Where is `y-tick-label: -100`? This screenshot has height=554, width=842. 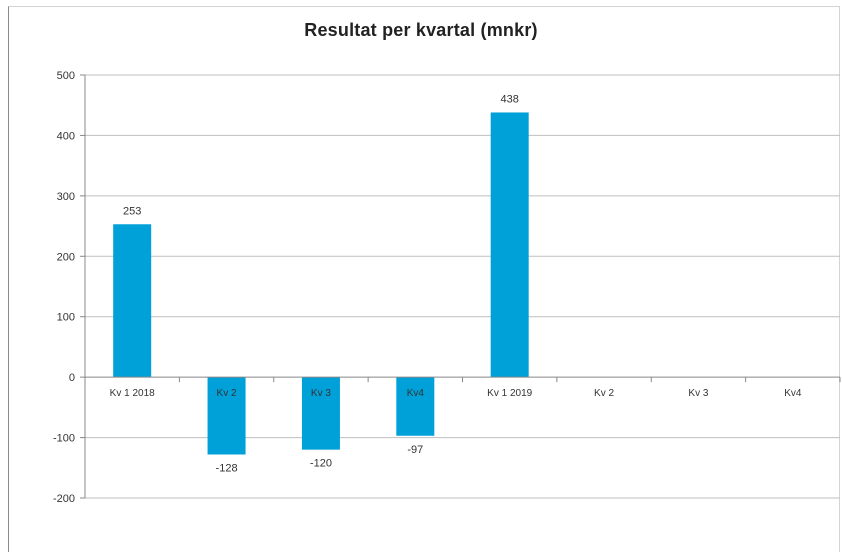
y-tick-label: -100 is located at coordinates (64, 439).